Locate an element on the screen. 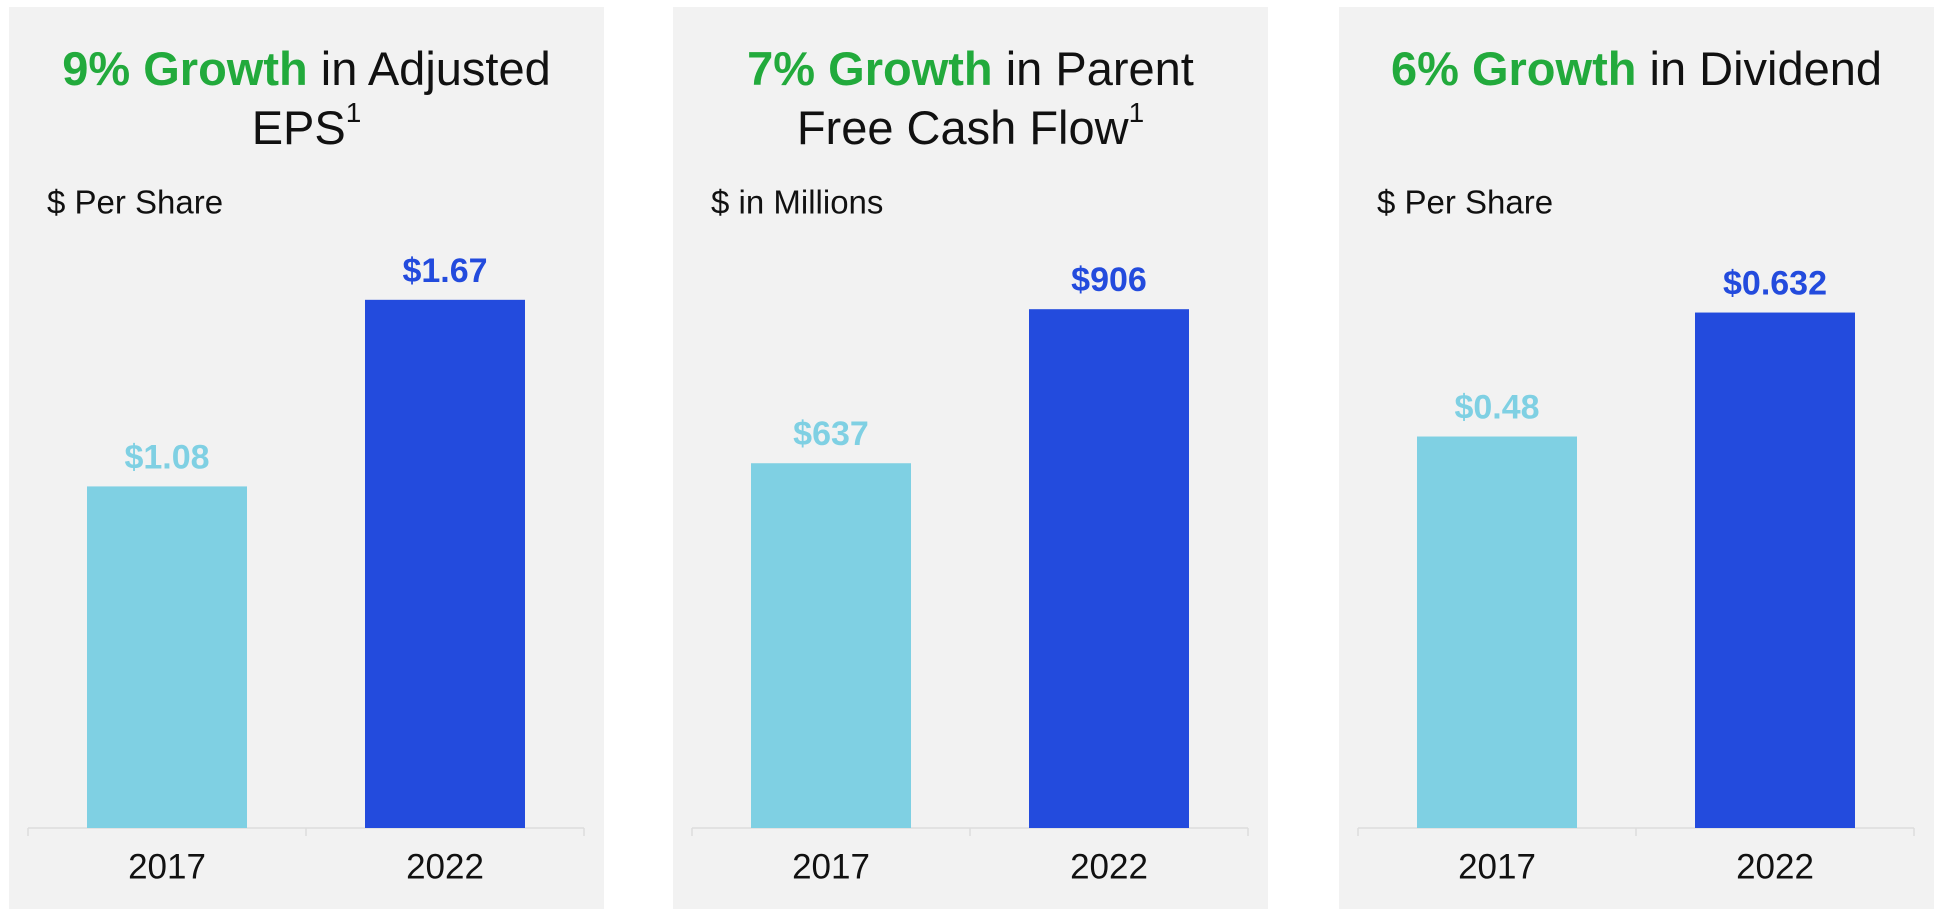  value-label: $1.67 is located at coordinates (444, 271).